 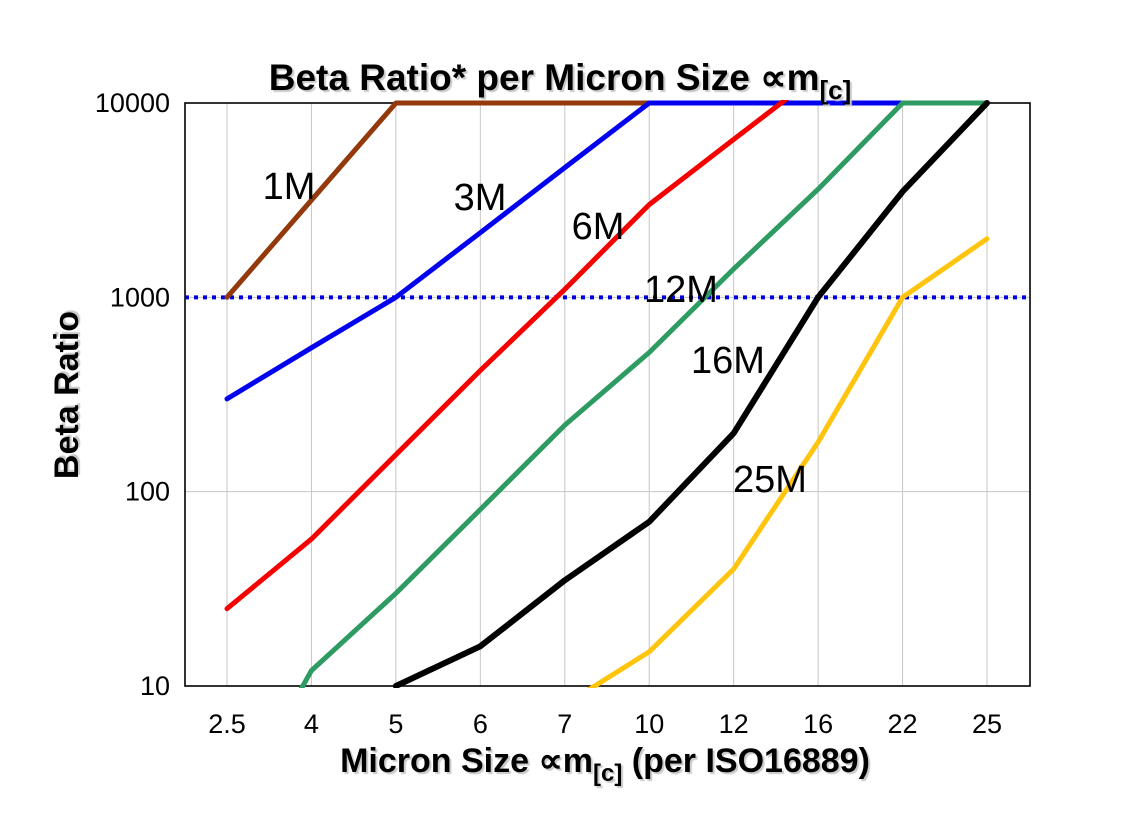 What do you see at coordinates (987, 724) in the screenshot?
I see `x-tick-label: 25` at bounding box center [987, 724].